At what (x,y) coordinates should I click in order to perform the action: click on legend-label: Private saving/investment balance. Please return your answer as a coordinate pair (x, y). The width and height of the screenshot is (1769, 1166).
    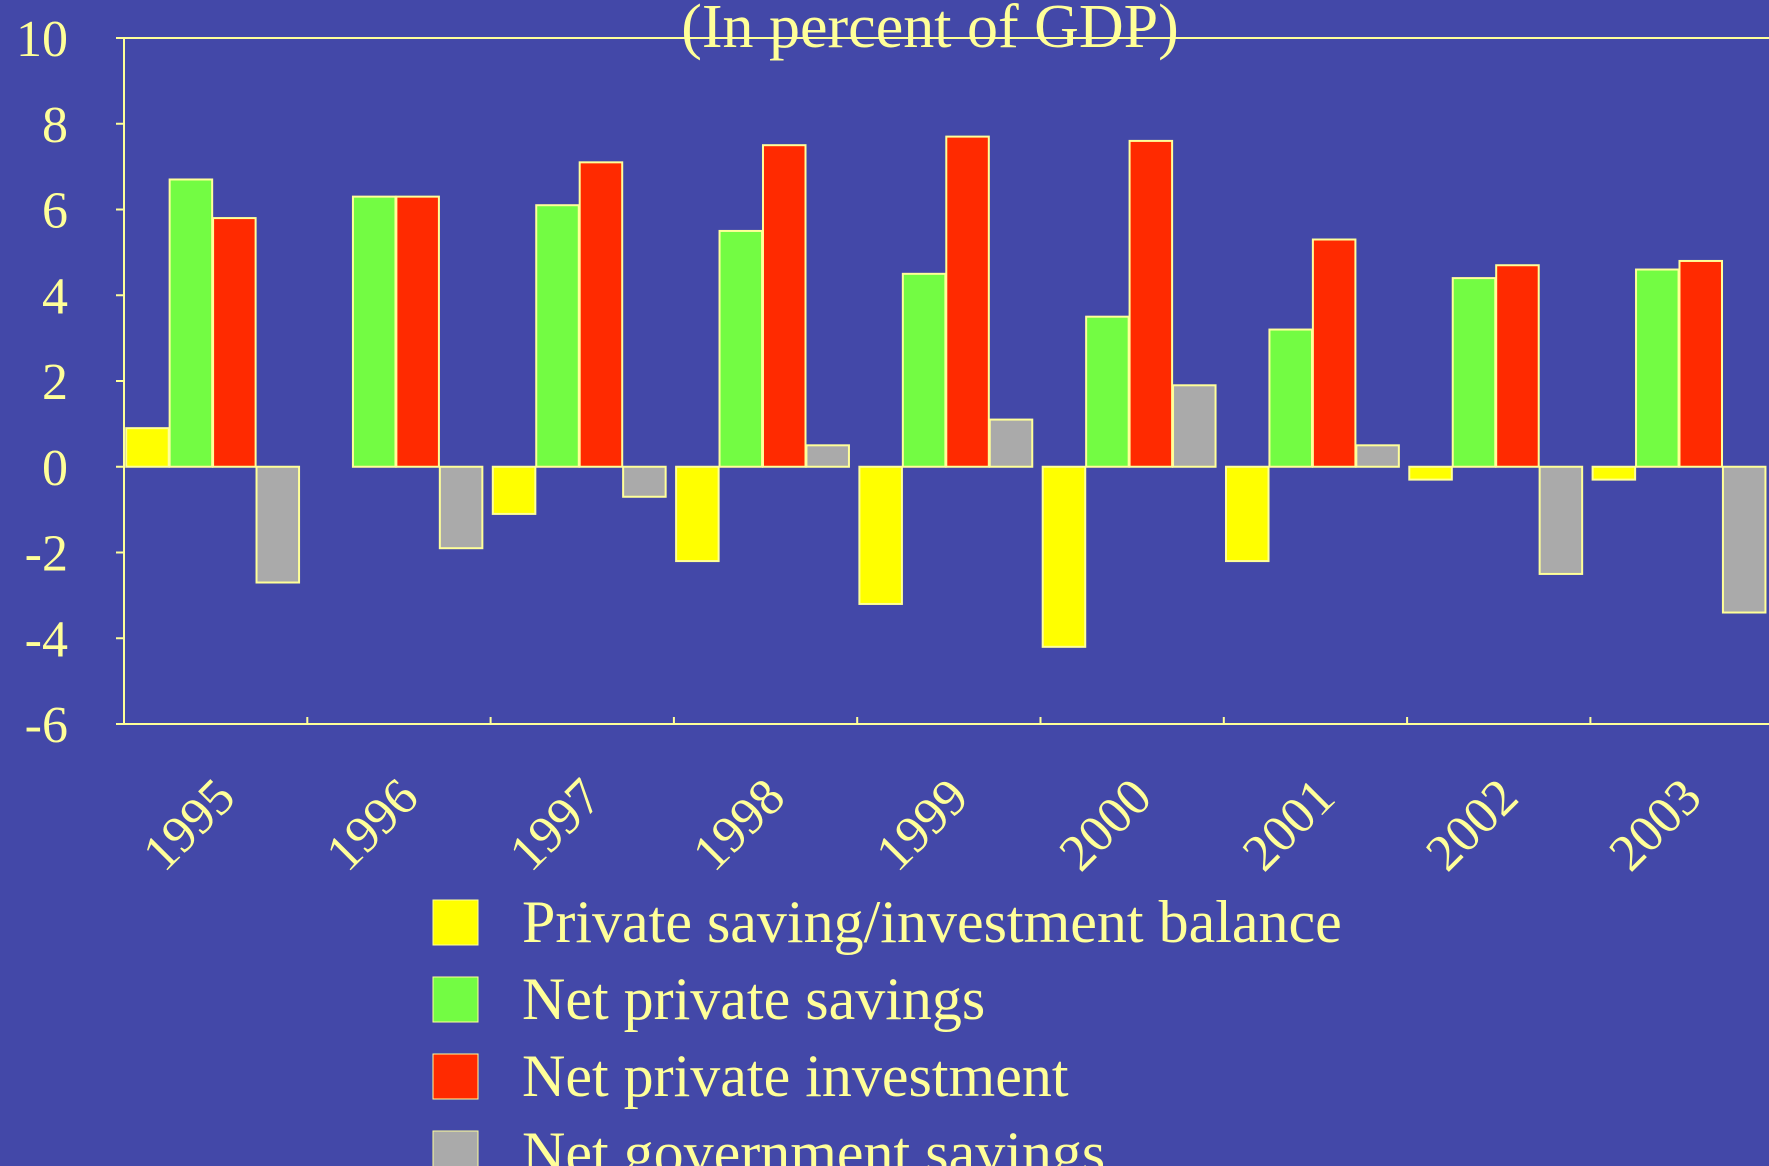
    Looking at the image, I should click on (932, 922).